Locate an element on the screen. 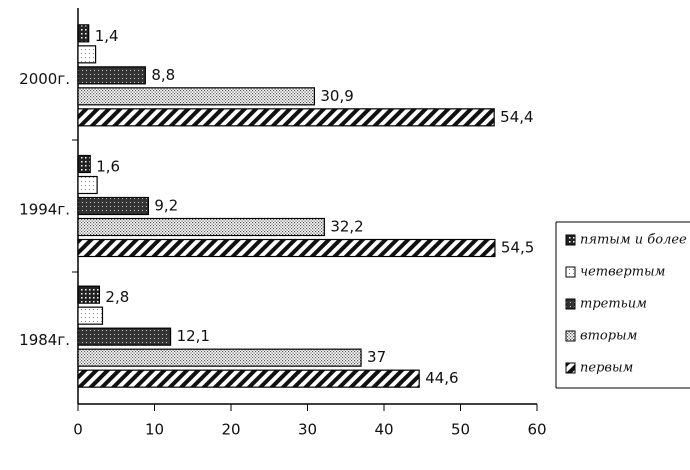  value-label: 1,6 is located at coordinates (108, 167).